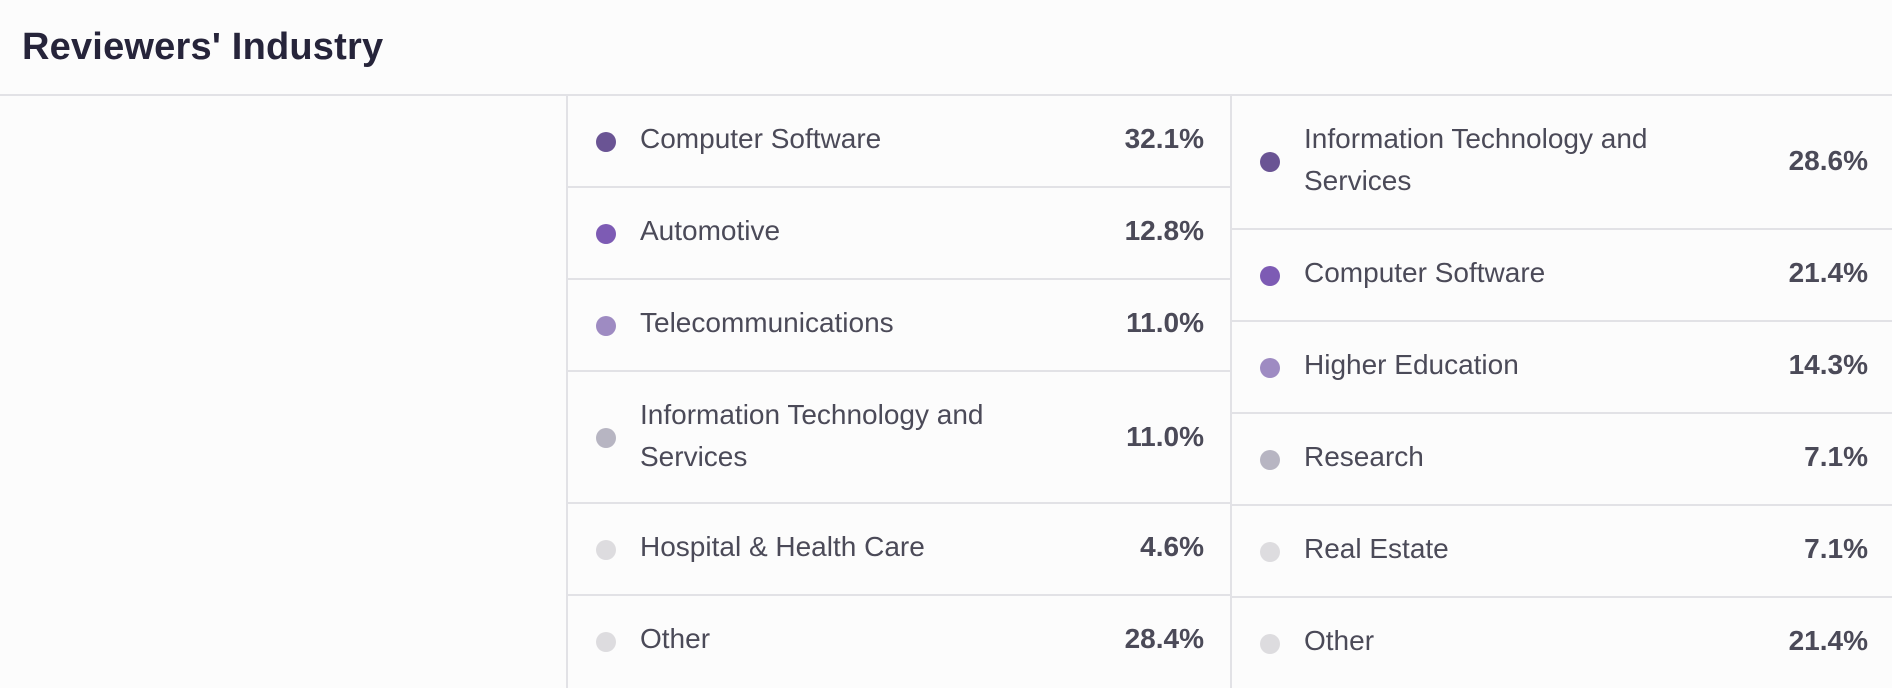 The width and height of the screenshot is (1892, 688). What do you see at coordinates (899, 642) in the screenshot?
I see `list-item: Other 28.4%` at bounding box center [899, 642].